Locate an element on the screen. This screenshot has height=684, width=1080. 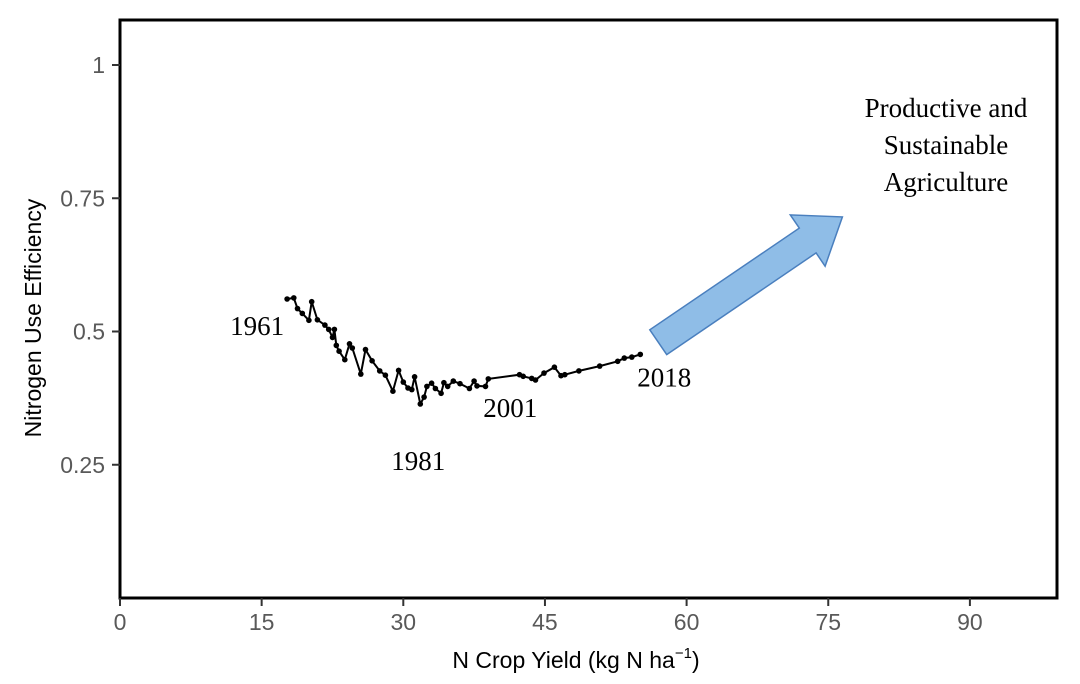
y-tick-label: 0.5 is located at coordinates (89, 332).